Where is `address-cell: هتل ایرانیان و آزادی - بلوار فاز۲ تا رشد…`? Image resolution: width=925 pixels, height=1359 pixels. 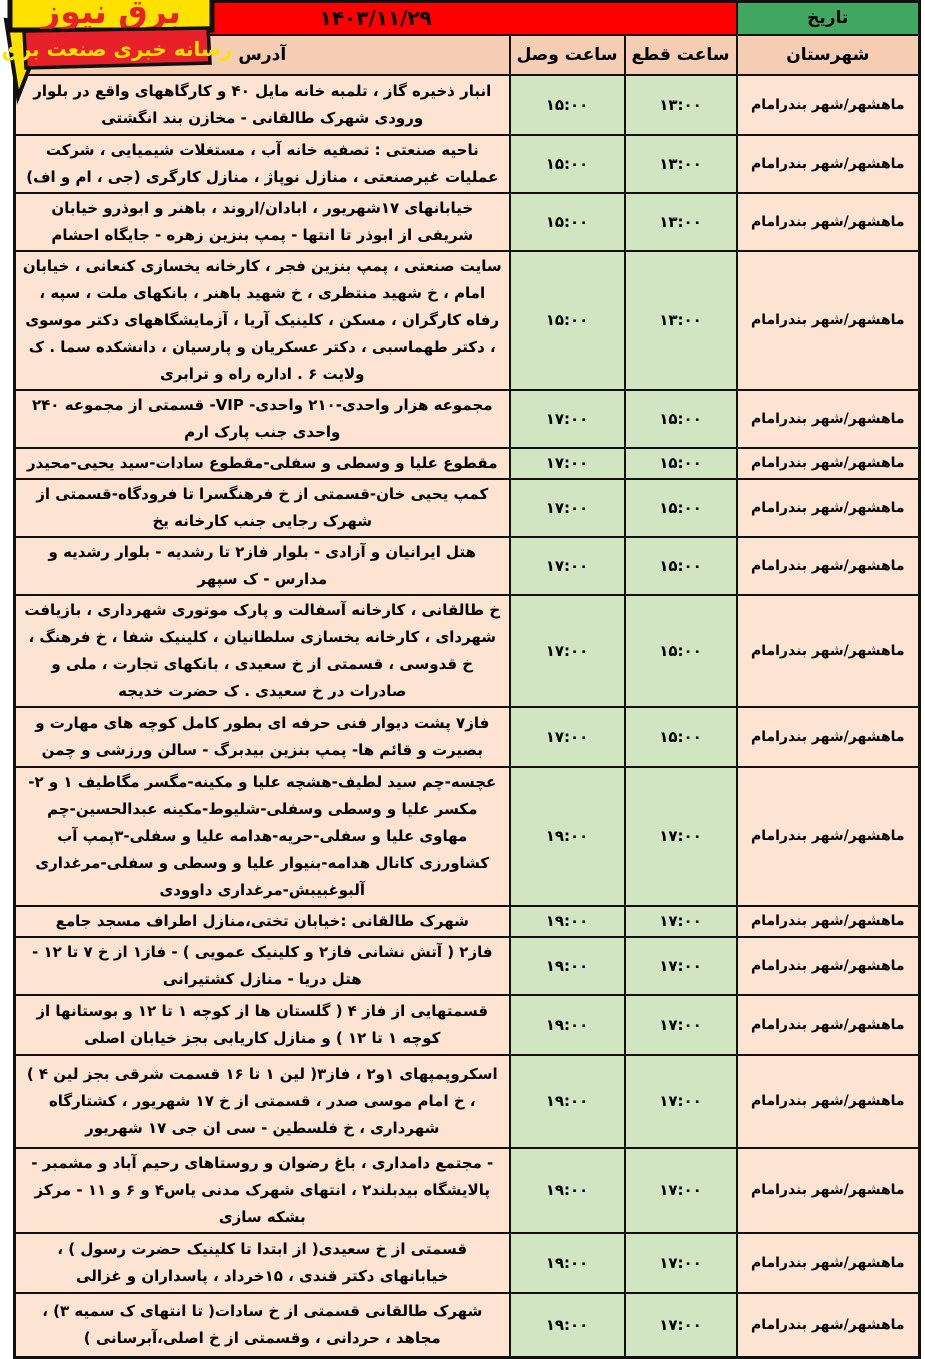 address-cell: هتل ایرانیان و آزادی - بلوار فاز۲ تا رشد… is located at coordinates (262, 565).